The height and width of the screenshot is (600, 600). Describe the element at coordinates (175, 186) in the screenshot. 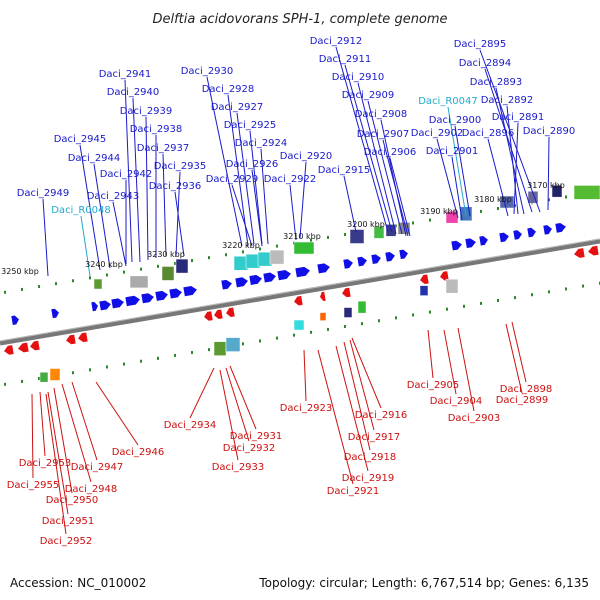

I see `gene-label-top: Daci_2936` at that location.